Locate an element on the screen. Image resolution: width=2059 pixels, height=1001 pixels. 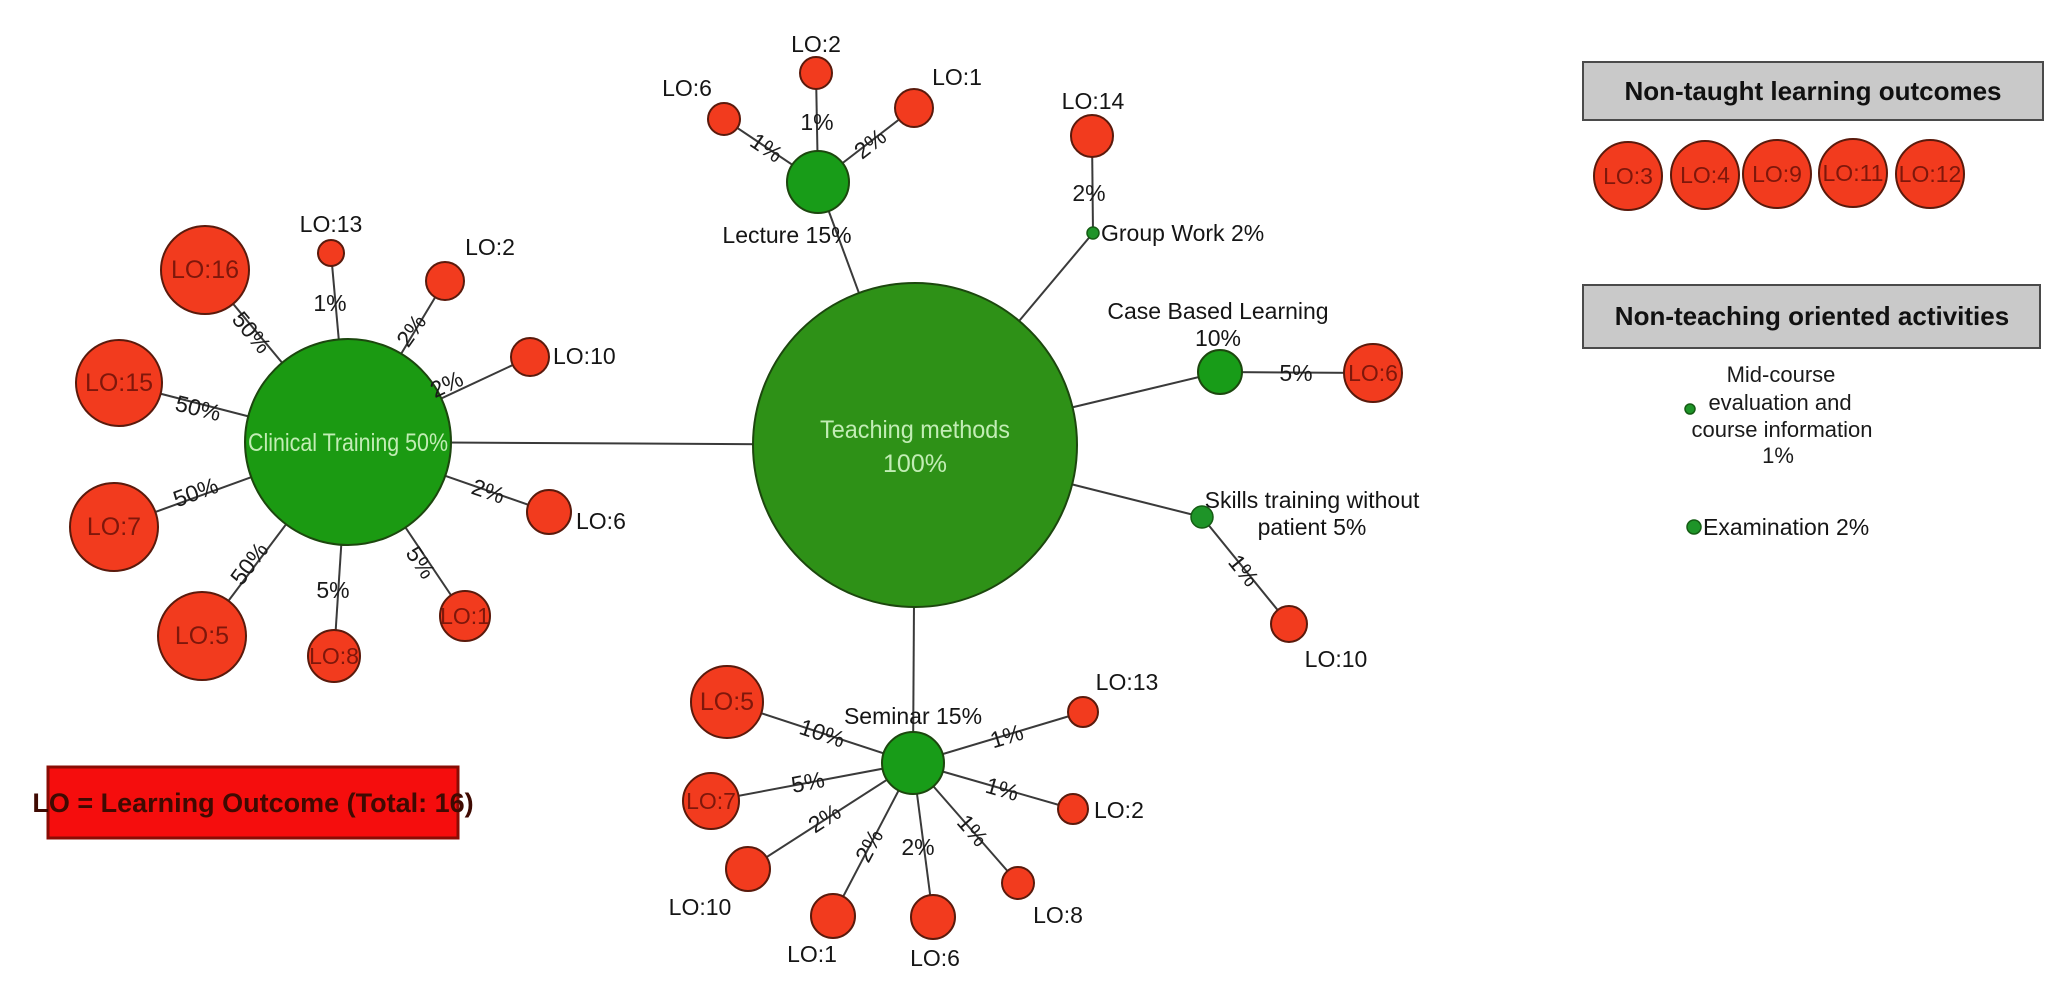
seminar-lo6-node is located at coordinates (933, 917).